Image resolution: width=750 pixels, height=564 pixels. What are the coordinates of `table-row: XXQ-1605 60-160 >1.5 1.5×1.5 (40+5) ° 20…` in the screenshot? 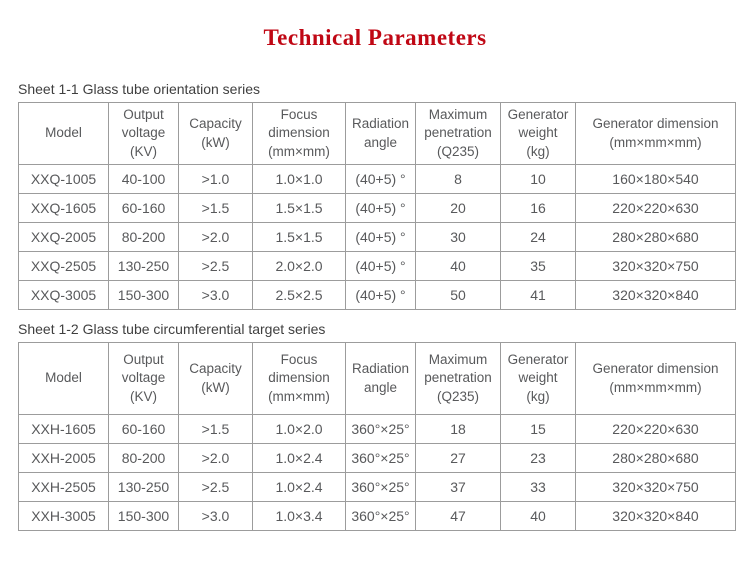 It's located at (377, 208).